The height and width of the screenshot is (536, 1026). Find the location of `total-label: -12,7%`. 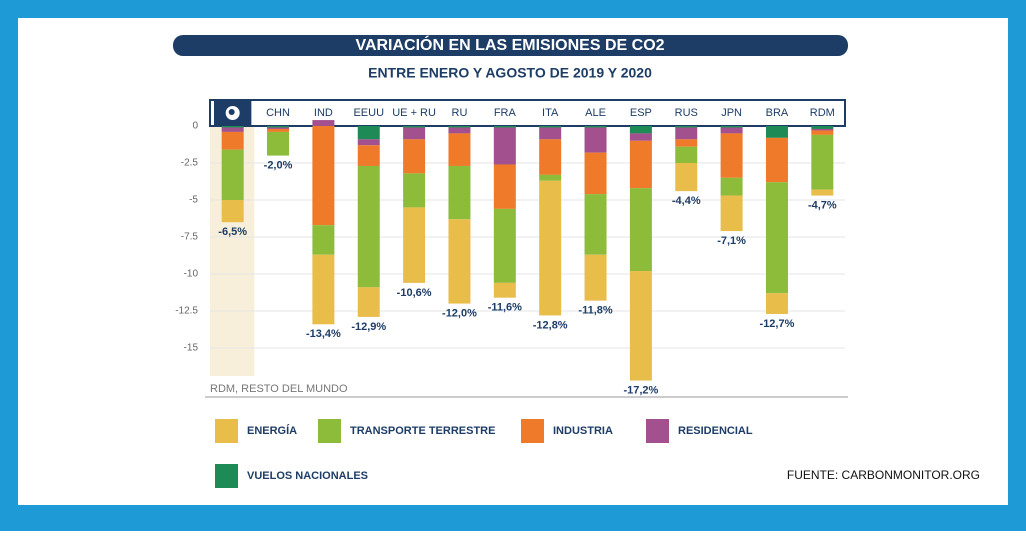

total-label: -12,7% is located at coordinates (777, 324).